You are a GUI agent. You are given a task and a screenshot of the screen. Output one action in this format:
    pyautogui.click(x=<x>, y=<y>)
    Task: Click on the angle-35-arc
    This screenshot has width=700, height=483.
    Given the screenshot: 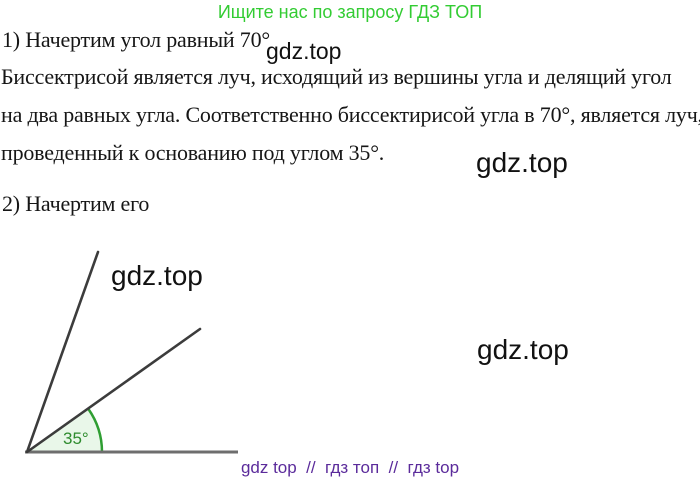 What is the action you would take?
    pyautogui.click(x=95, y=430)
    